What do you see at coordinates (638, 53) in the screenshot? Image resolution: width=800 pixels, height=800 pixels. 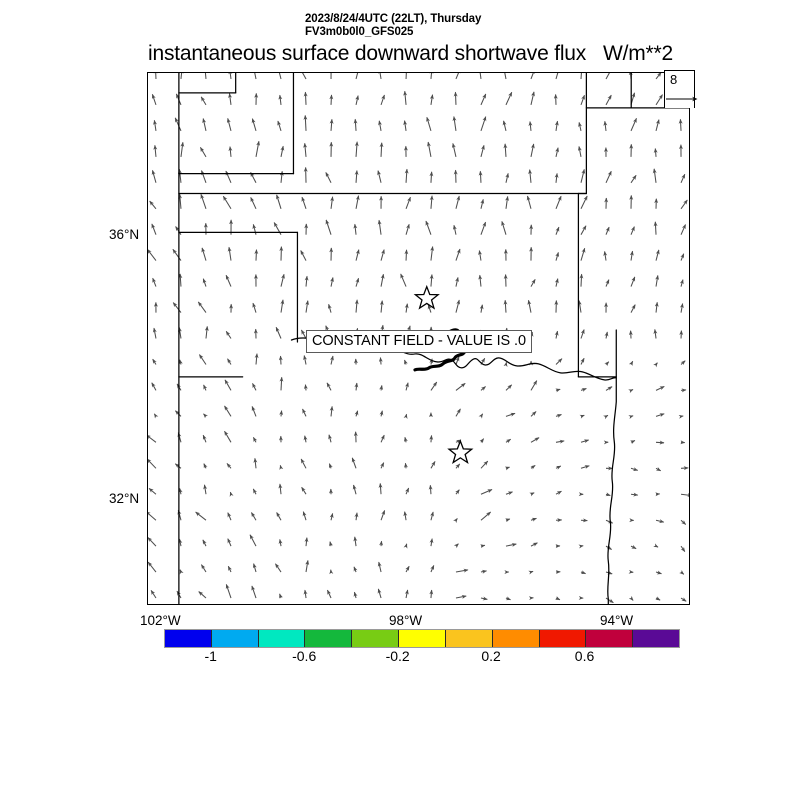 I see `units-label: W/m**2` at bounding box center [638, 53].